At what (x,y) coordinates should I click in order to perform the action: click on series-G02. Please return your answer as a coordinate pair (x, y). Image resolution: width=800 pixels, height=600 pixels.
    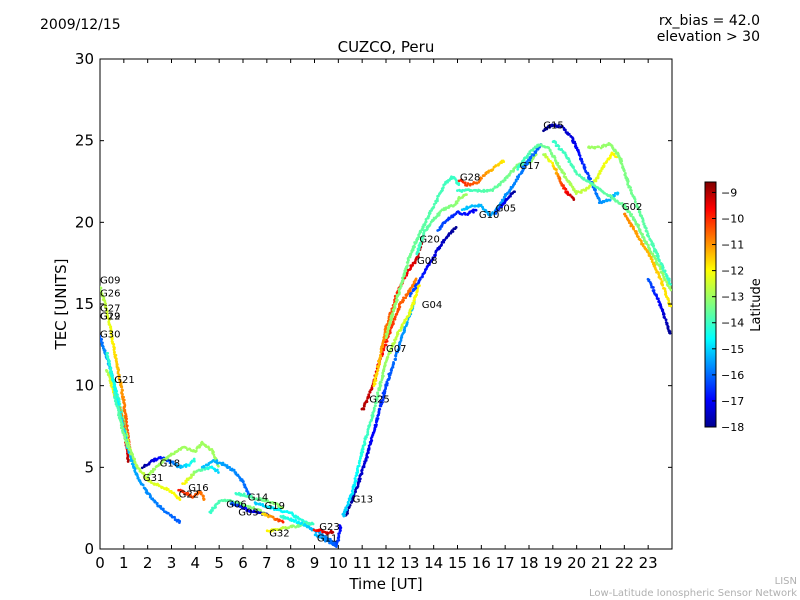
    Looking at the image, I should click on (629, 214).